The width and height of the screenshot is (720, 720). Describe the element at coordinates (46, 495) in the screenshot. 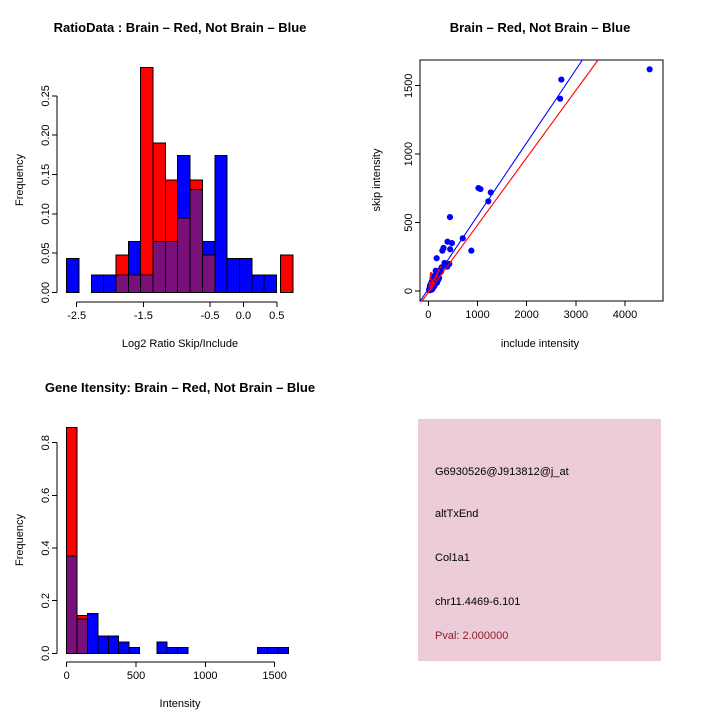

I see `svg-text: 0.6` at that location.